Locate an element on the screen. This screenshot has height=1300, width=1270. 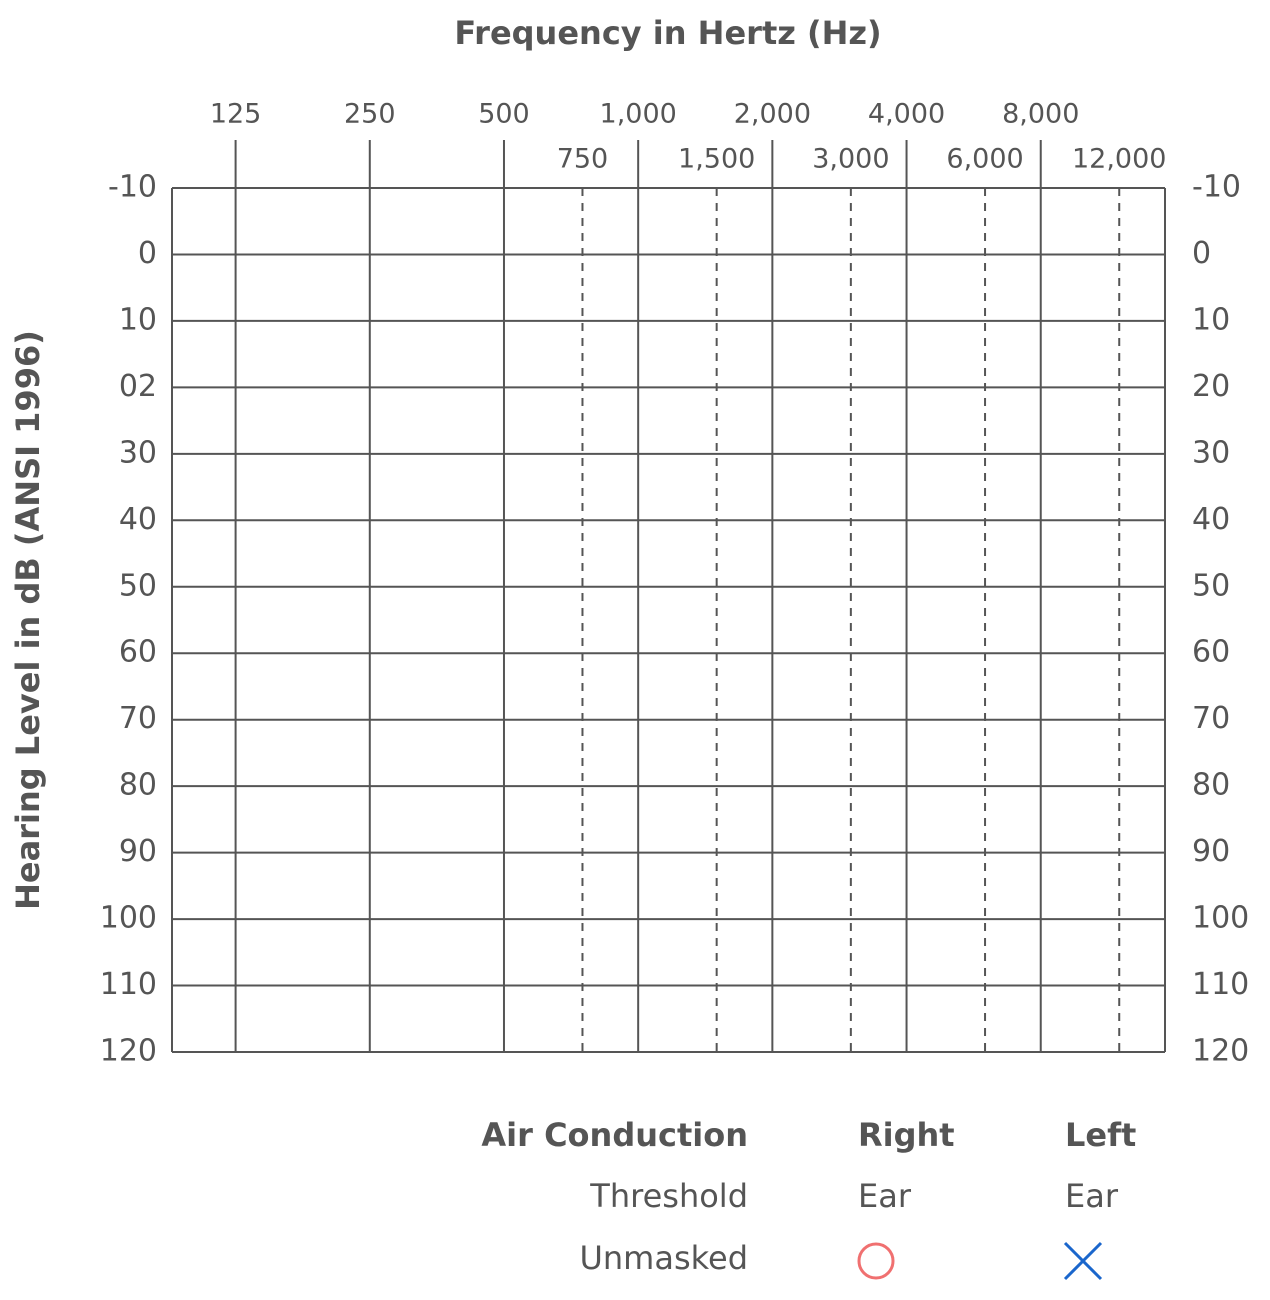
y2-tick-label: 30 is located at coordinates (1211, 452).